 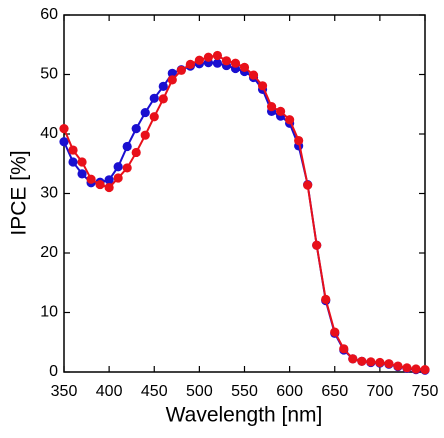 What do you see at coordinates (49, 14) in the screenshot?
I see `y-tick-label: 60` at bounding box center [49, 14].